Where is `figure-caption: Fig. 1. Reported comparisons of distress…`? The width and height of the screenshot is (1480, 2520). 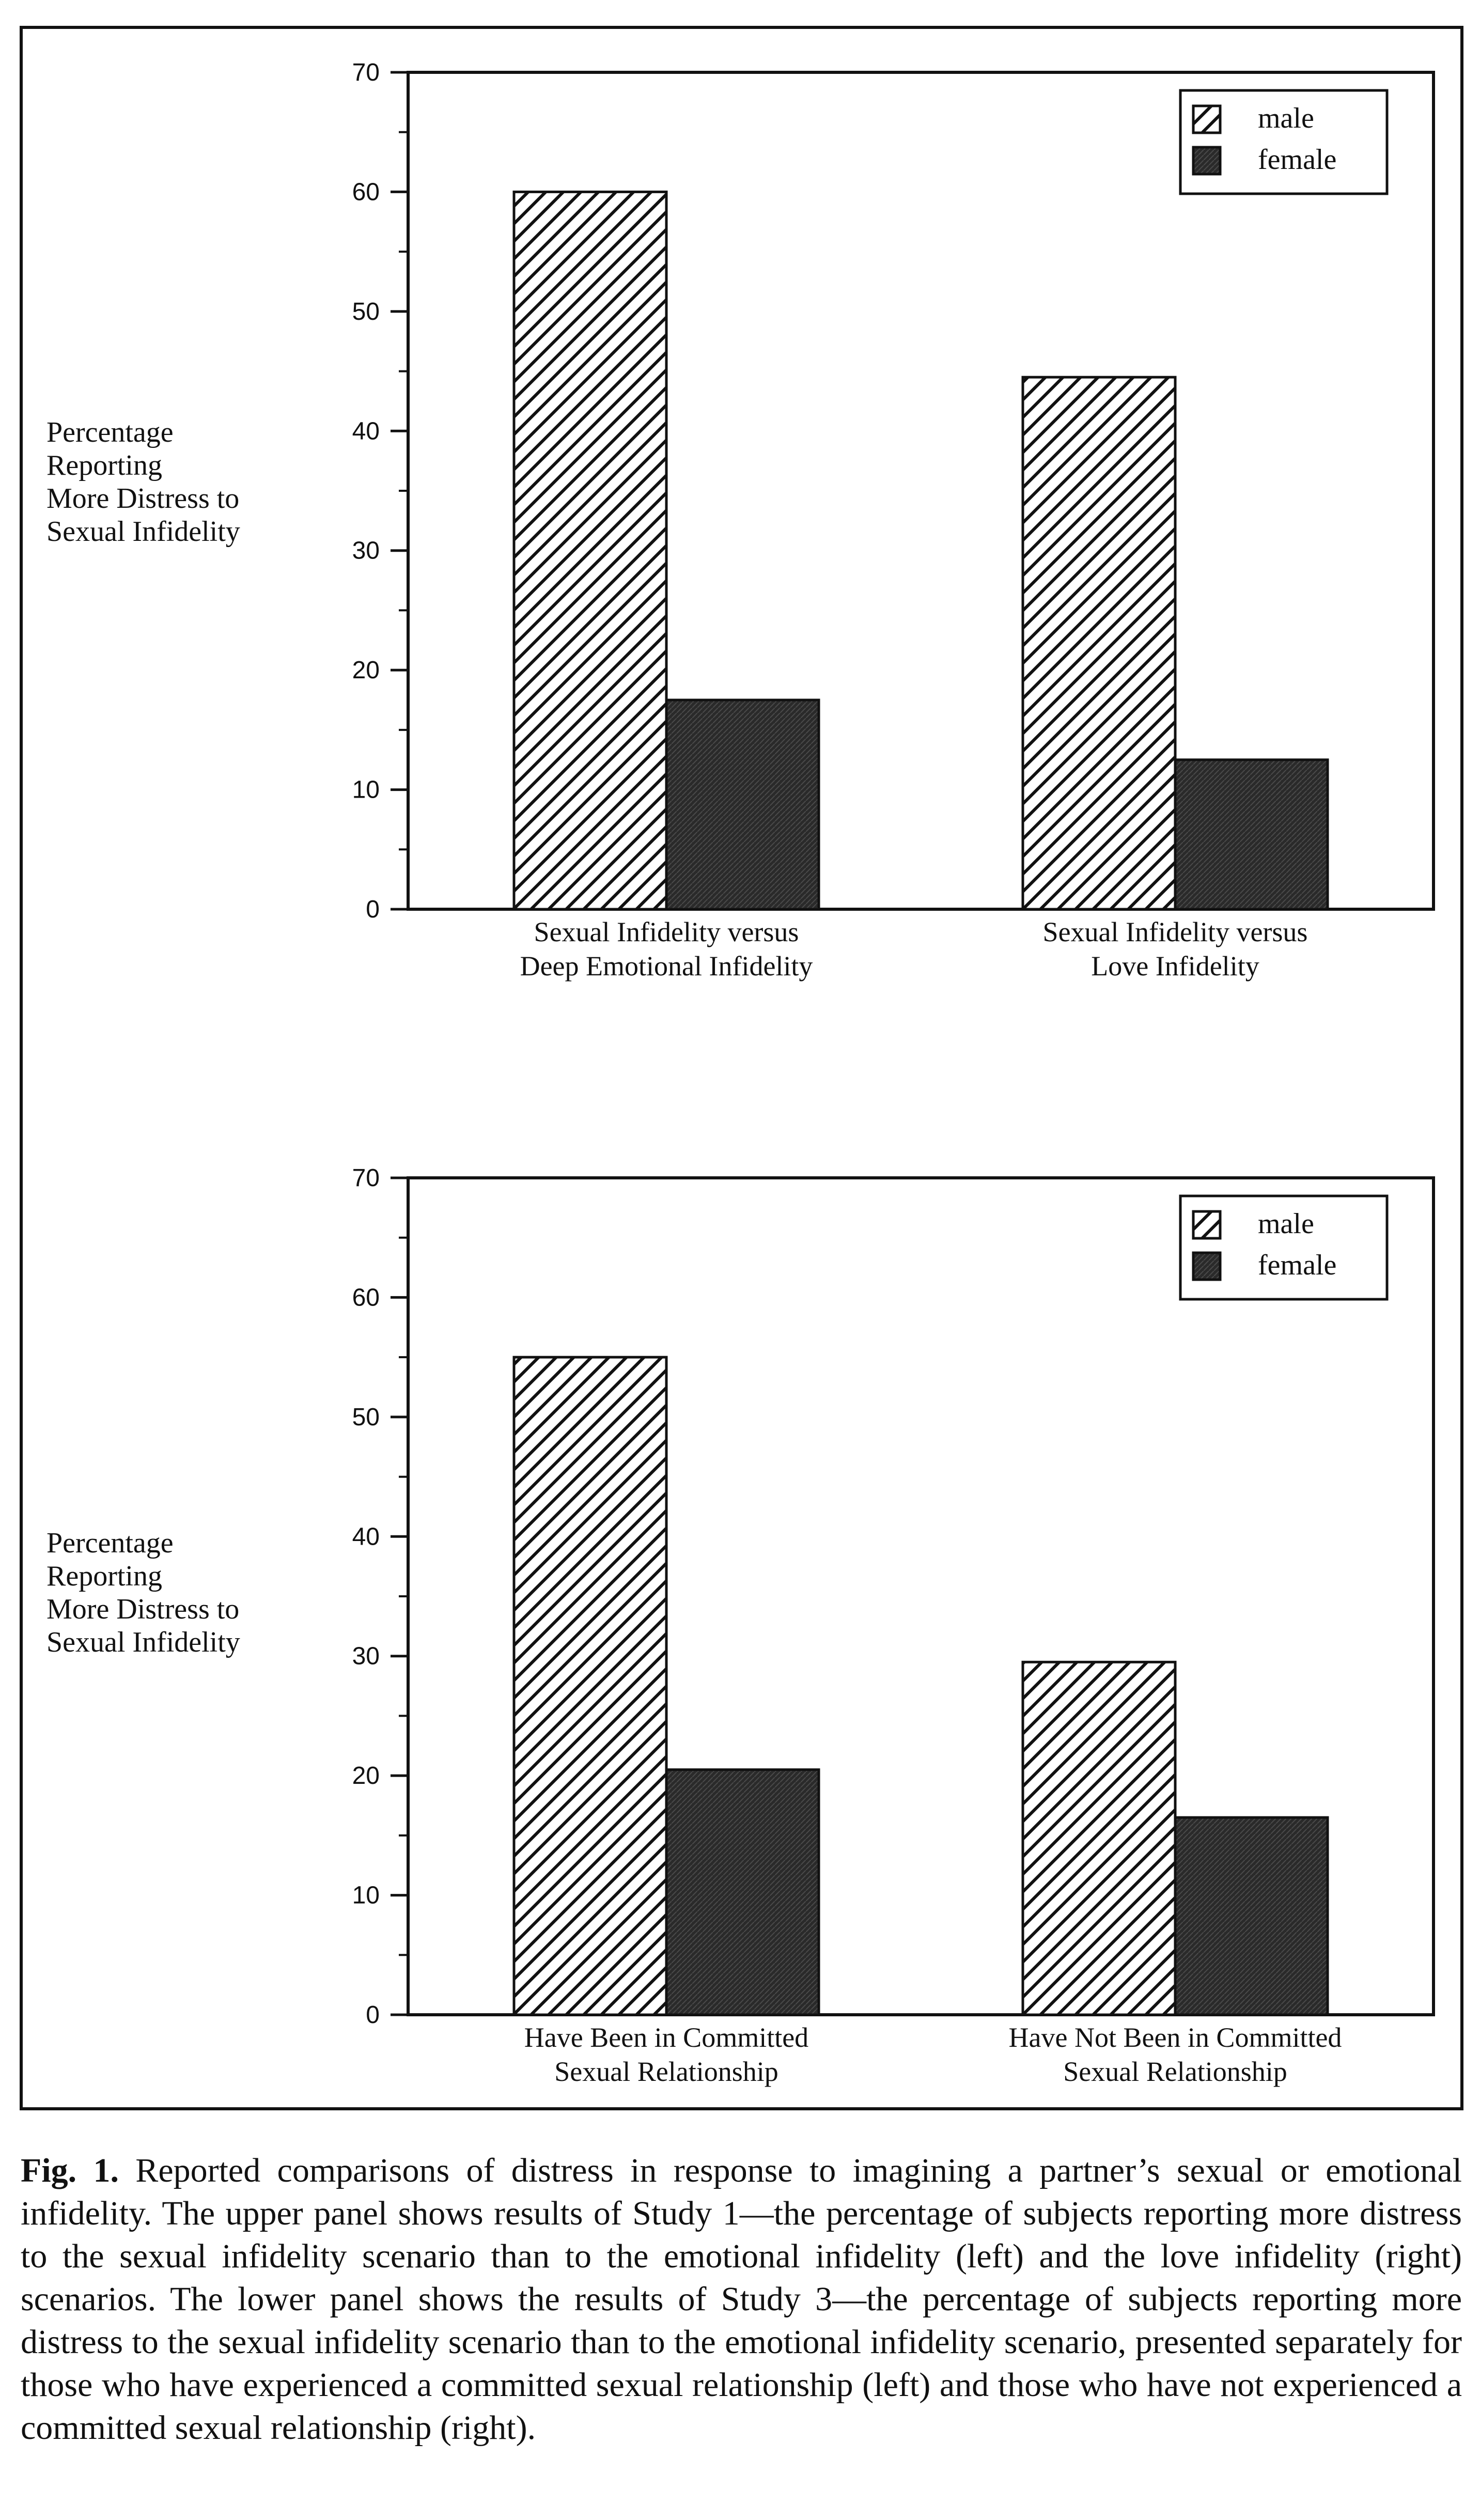 figure-caption: Fig. 1. Reported comparisons of distress… is located at coordinates (741, 2299).